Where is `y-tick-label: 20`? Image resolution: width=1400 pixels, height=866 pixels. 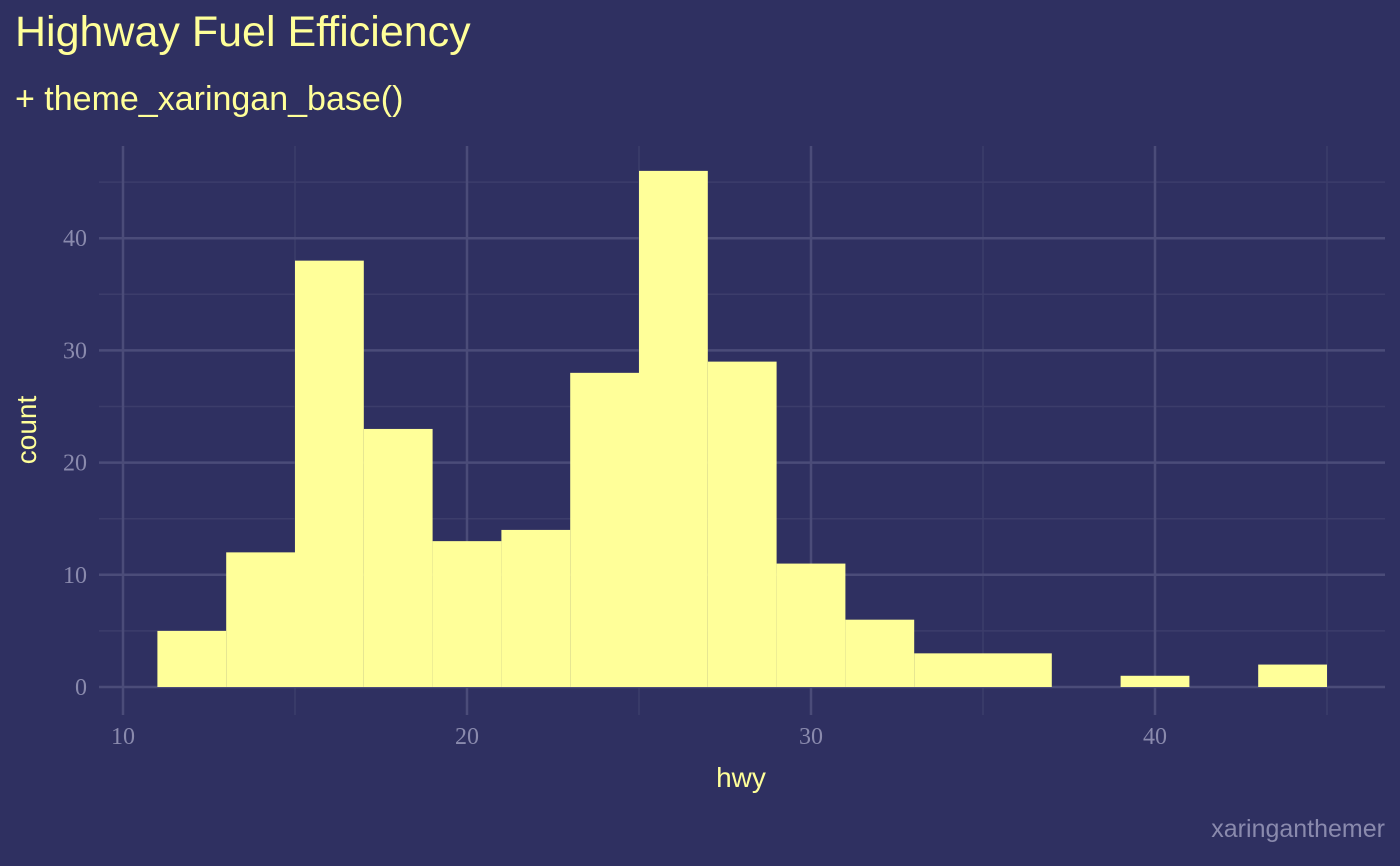 y-tick-label: 20 is located at coordinates (75, 464).